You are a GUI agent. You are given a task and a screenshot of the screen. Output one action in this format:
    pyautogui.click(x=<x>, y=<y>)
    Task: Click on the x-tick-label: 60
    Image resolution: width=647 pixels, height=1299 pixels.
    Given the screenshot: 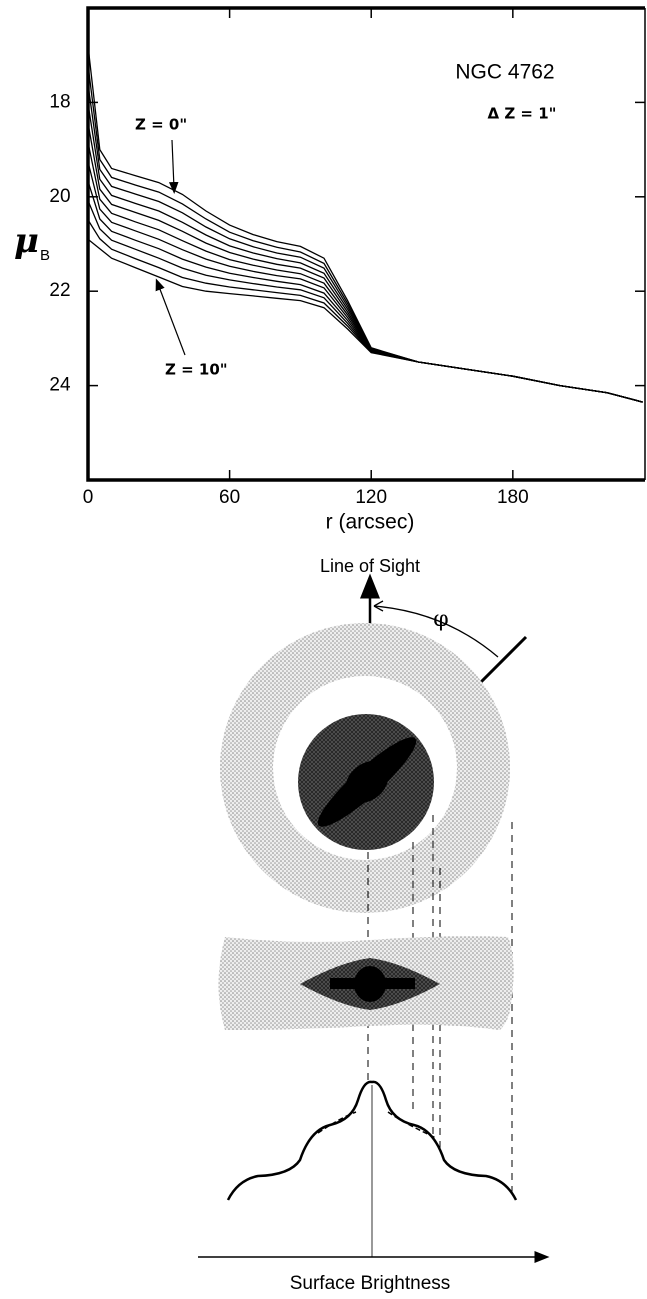 What is the action you would take?
    pyautogui.click(x=229, y=497)
    